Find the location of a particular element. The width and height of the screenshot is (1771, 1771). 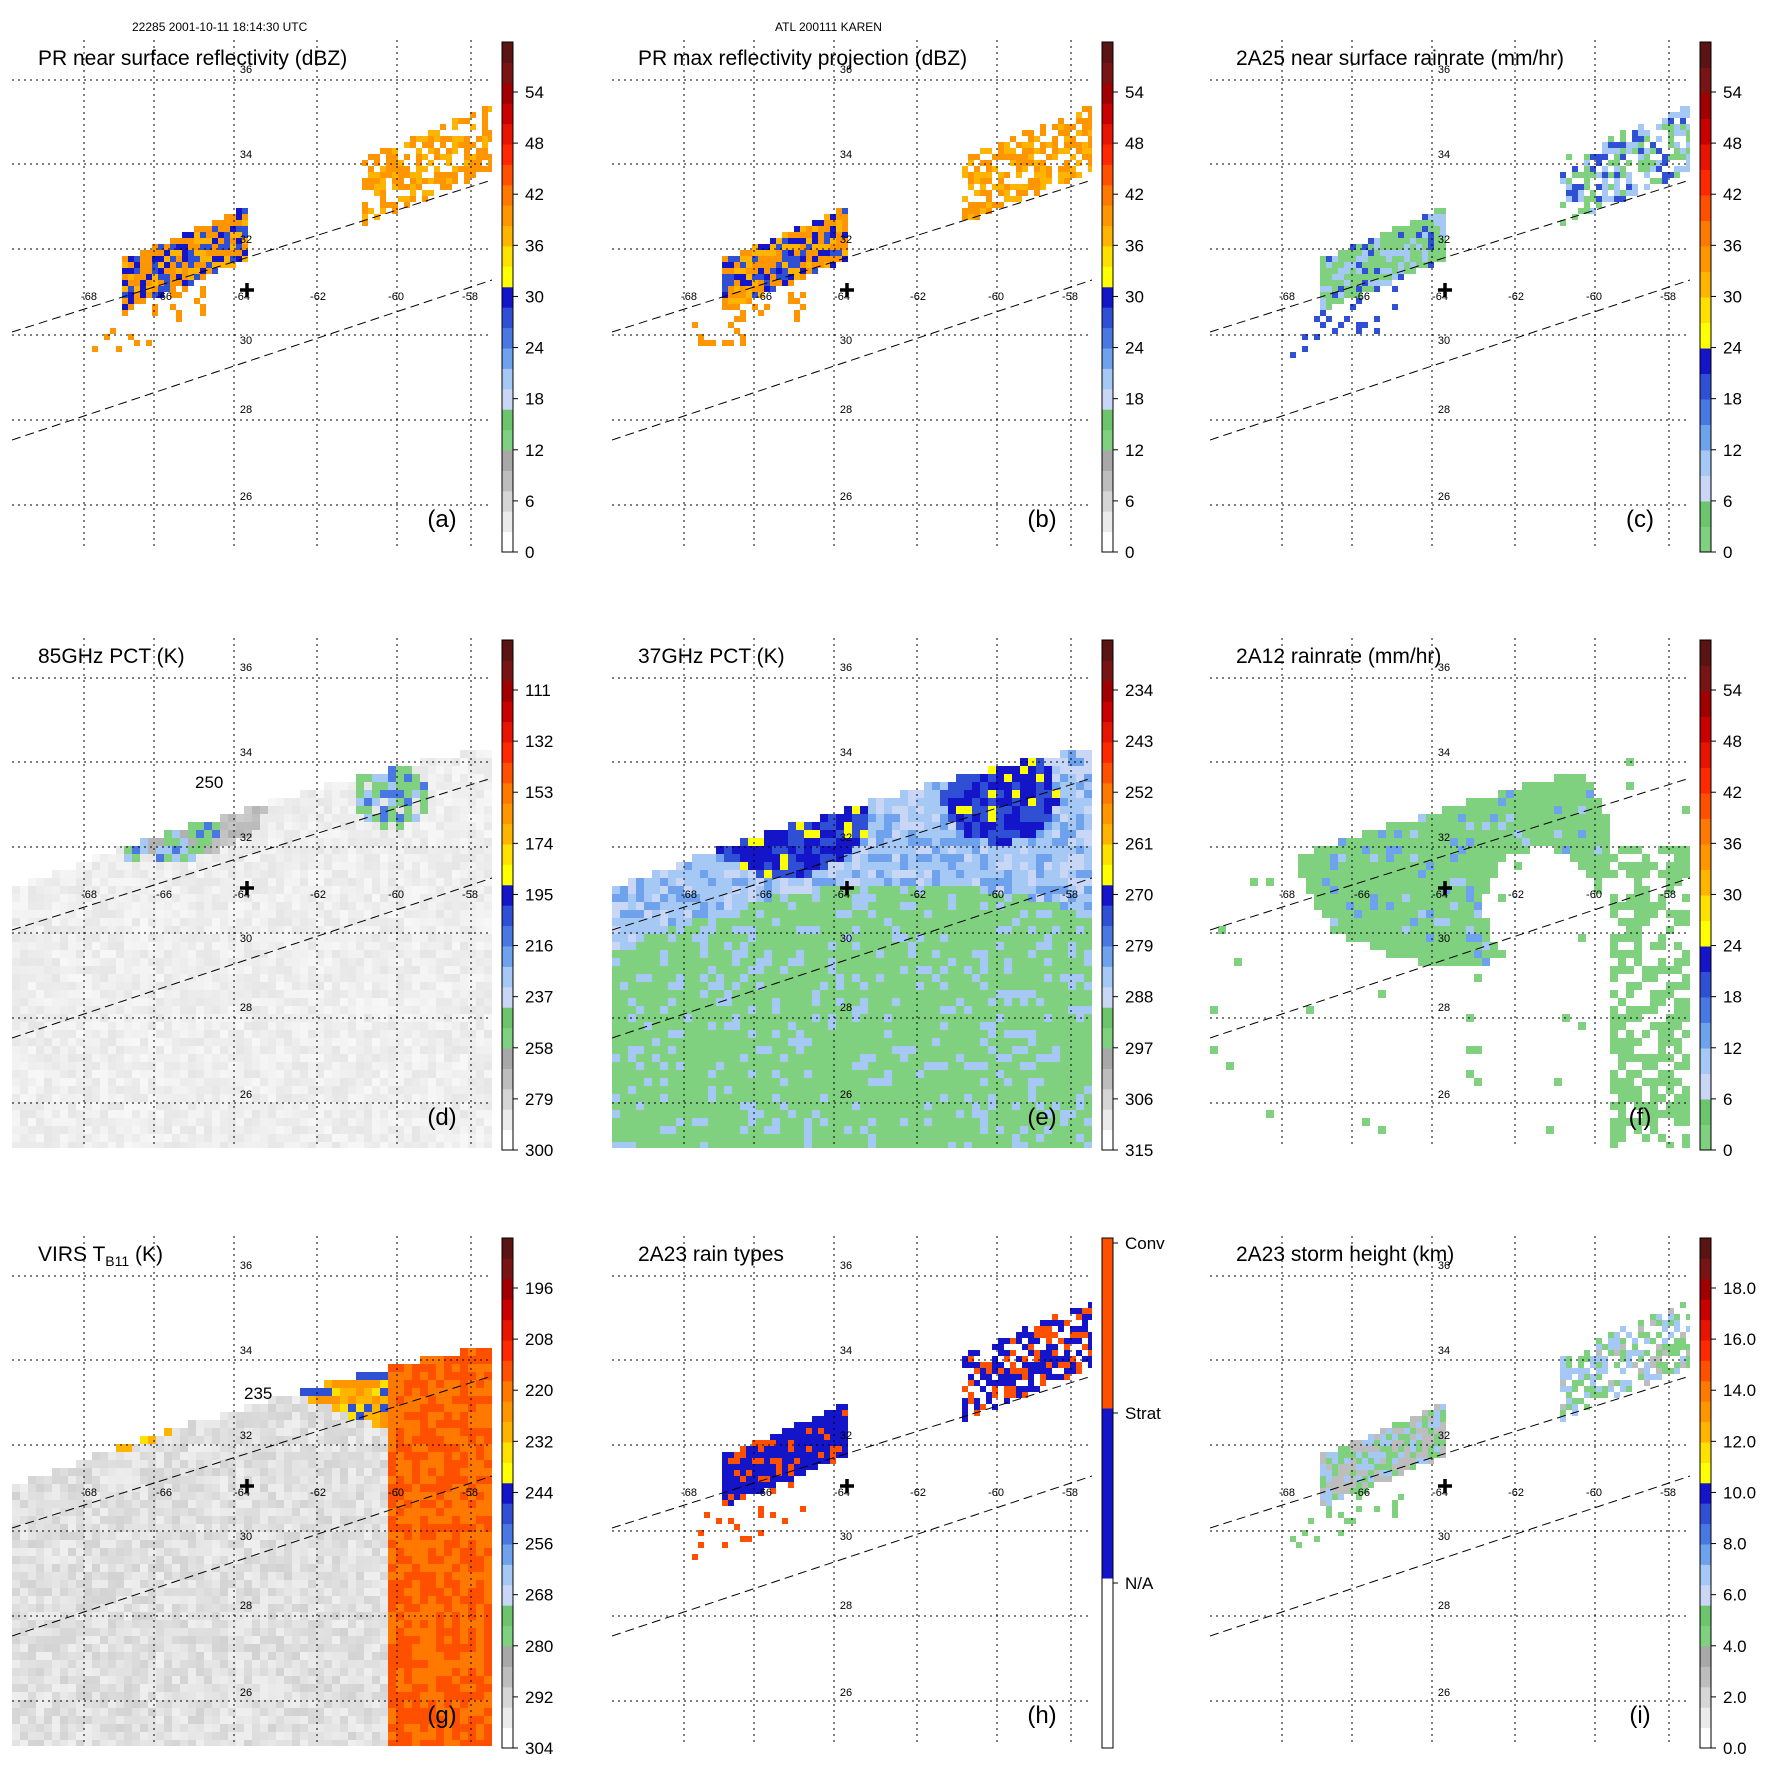

lat-label: 26 is located at coordinates (846, 497).